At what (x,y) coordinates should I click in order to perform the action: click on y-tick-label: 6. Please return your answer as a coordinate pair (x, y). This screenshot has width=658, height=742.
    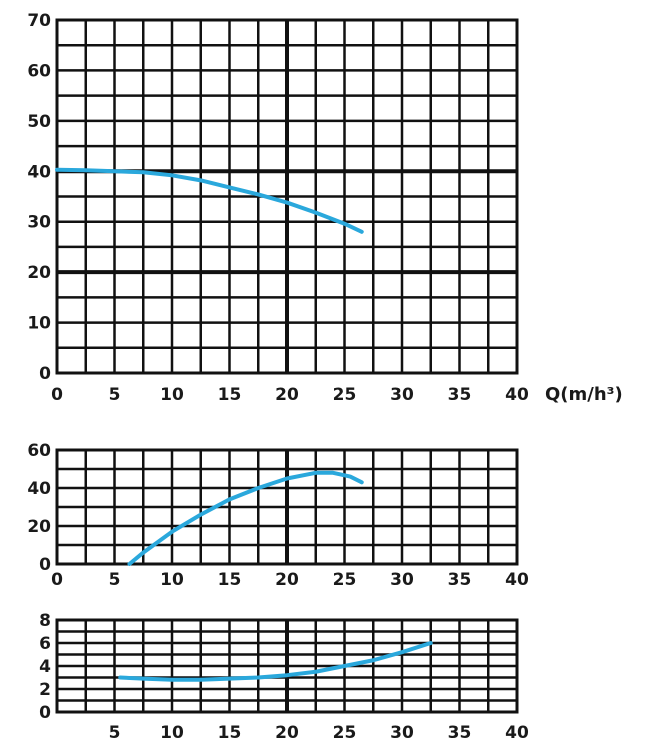
    Looking at the image, I should click on (45, 644).